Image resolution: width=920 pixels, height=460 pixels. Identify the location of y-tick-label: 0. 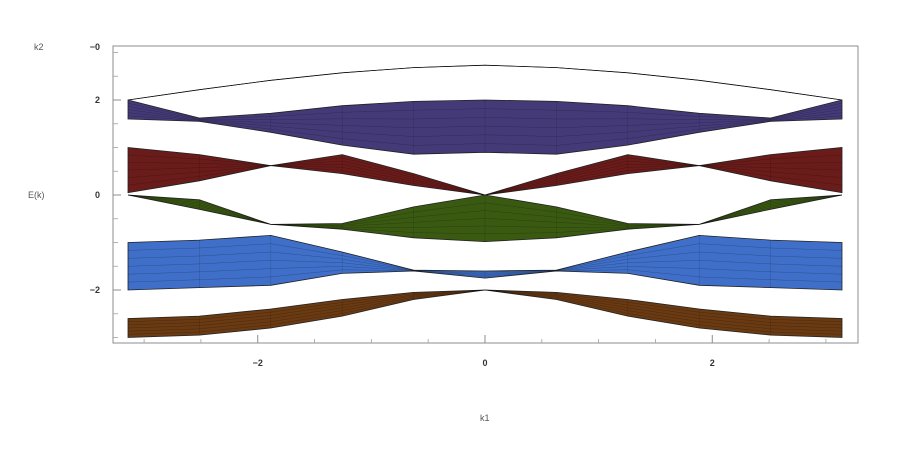
(97, 195).